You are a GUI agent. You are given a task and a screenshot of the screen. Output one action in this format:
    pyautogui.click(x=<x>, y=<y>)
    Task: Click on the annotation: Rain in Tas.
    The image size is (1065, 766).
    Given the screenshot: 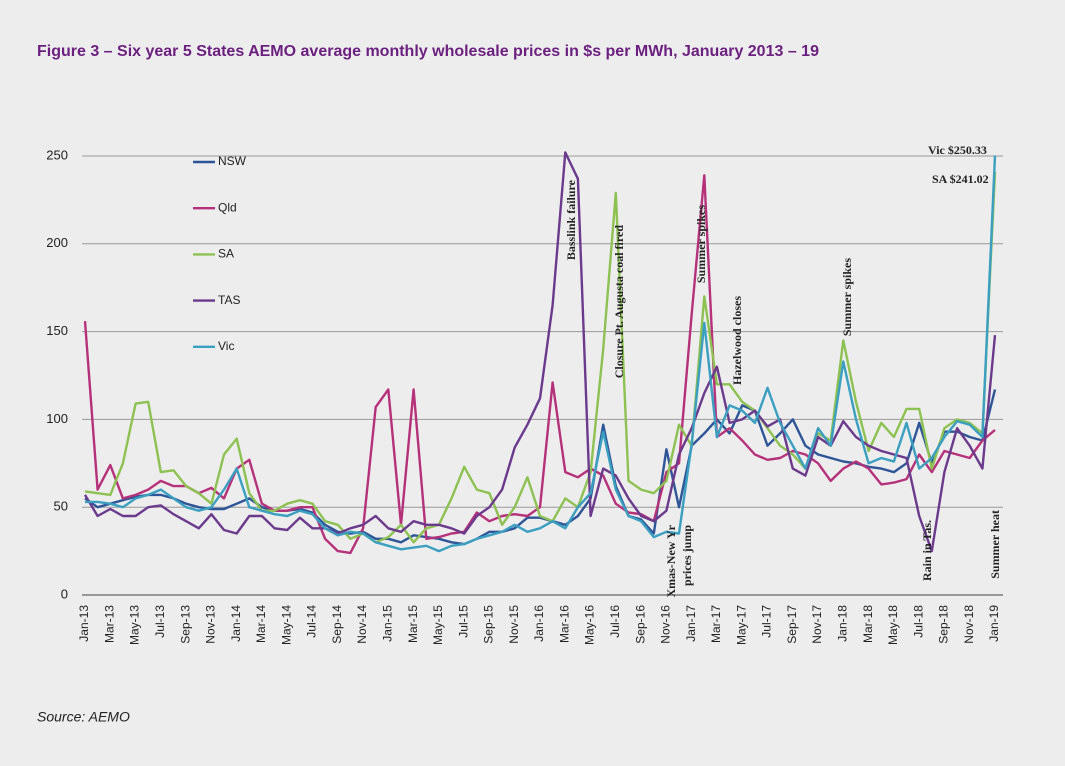 What is the action you would take?
    pyautogui.click(x=927, y=550)
    